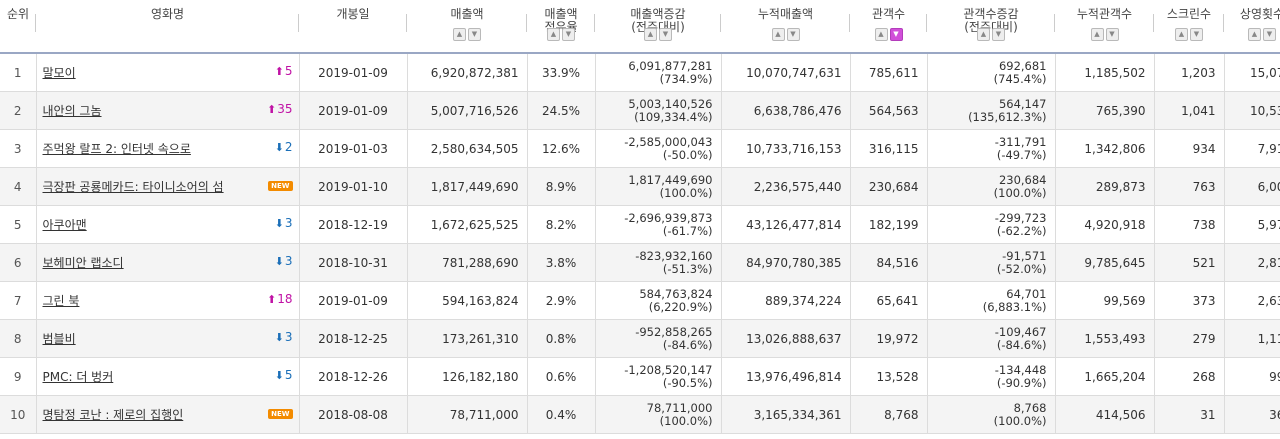  I want to click on sales-change-pct: (-50.0%), so click(687, 154).